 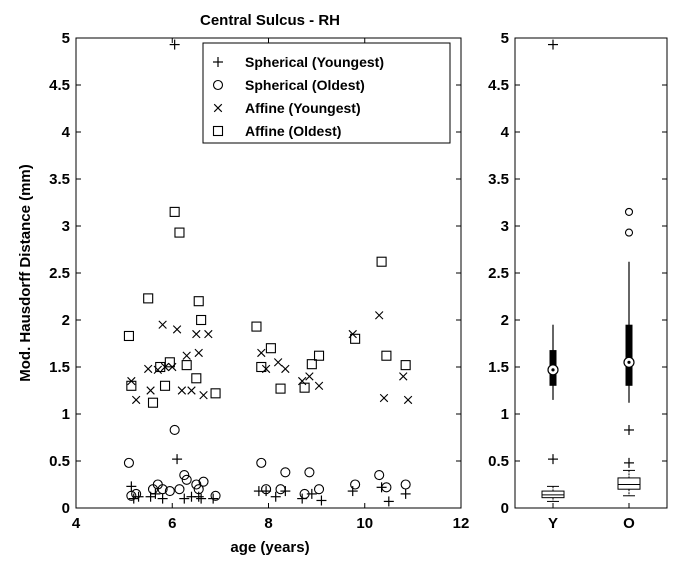 What do you see at coordinates (293, 131) in the screenshot?
I see `legend-label: Affine (Oldest)` at bounding box center [293, 131].